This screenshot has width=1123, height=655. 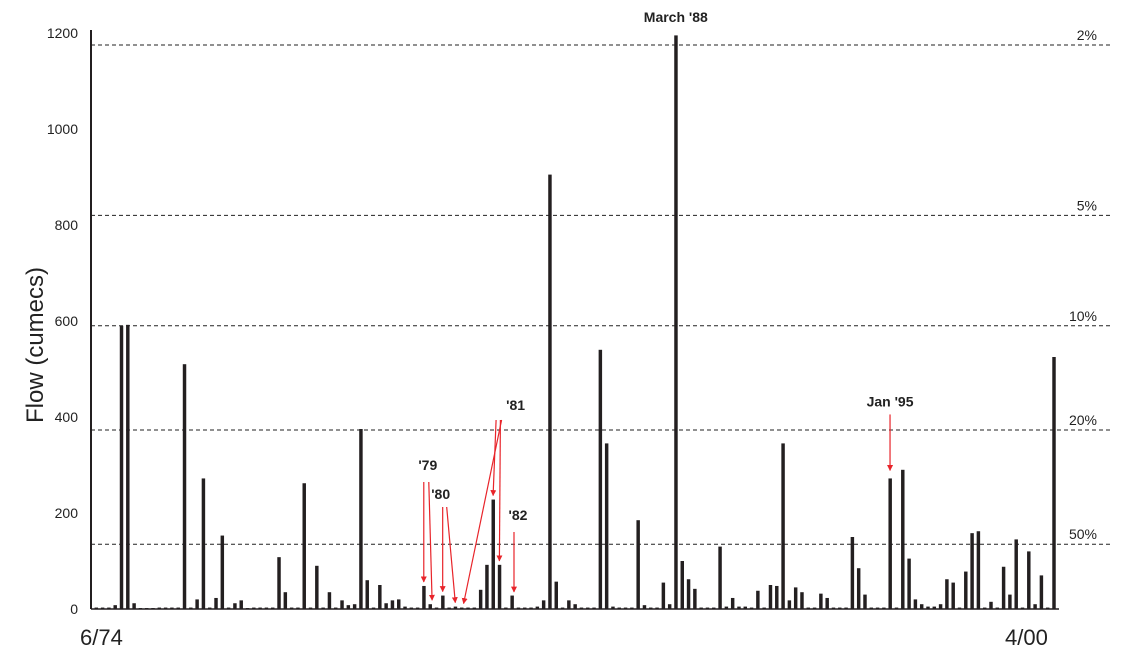 I want to click on y-tick-label: 200, so click(x=67, y=513).